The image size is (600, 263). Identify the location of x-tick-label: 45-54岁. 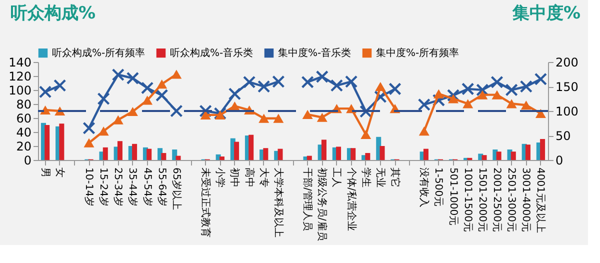
(147, 187).